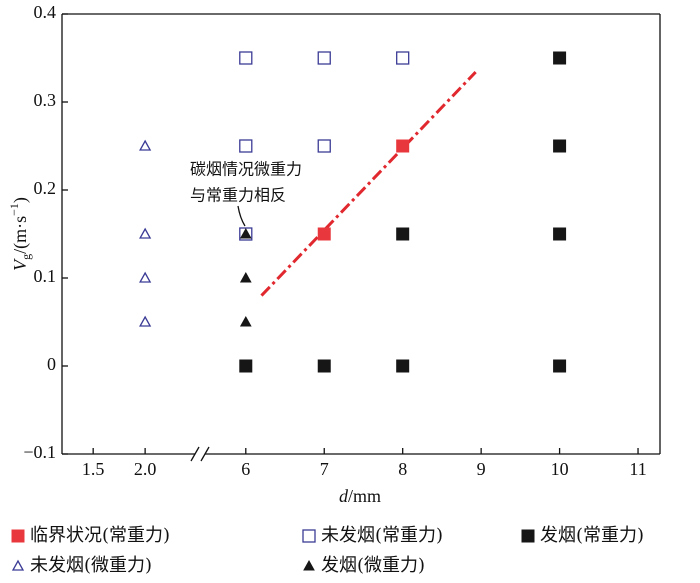 This screenshot has width=700, height=583. What do you see at coordinates (560, 469) in the screenshot?
I see `x-tick-label: 10` at bounding box center [560, 469].